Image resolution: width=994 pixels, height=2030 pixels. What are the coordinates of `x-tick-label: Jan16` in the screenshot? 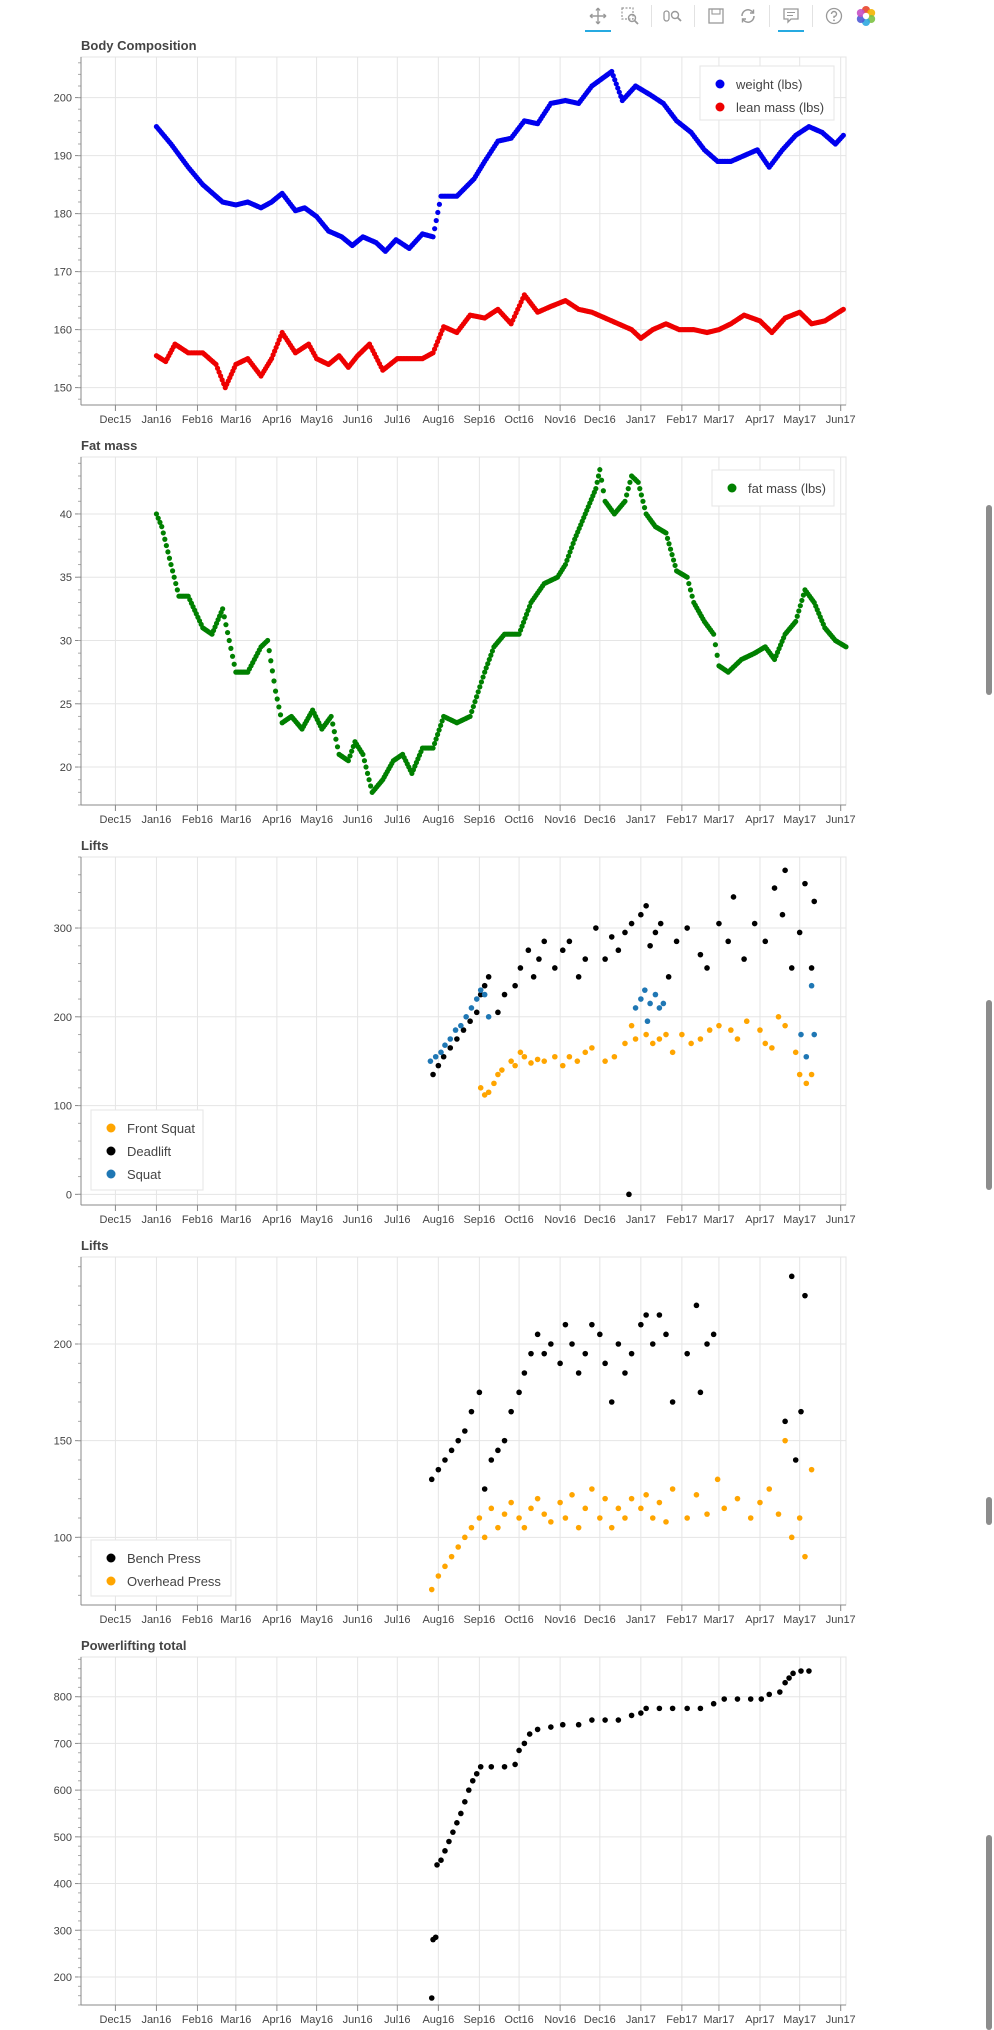 It's located at (156, 1620).